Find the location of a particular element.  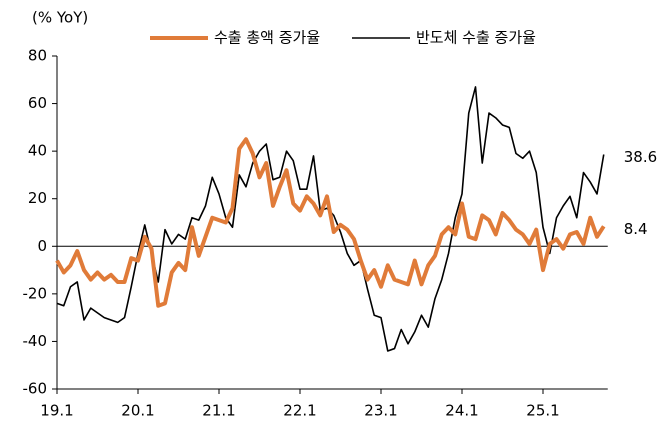

y-tick-label: -20 is located at coordinates (35, 293).